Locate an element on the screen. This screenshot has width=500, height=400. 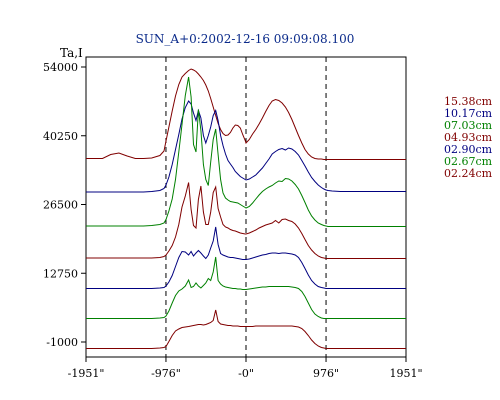
legend-item: 07.03cm is located at coordinates (468, 125).